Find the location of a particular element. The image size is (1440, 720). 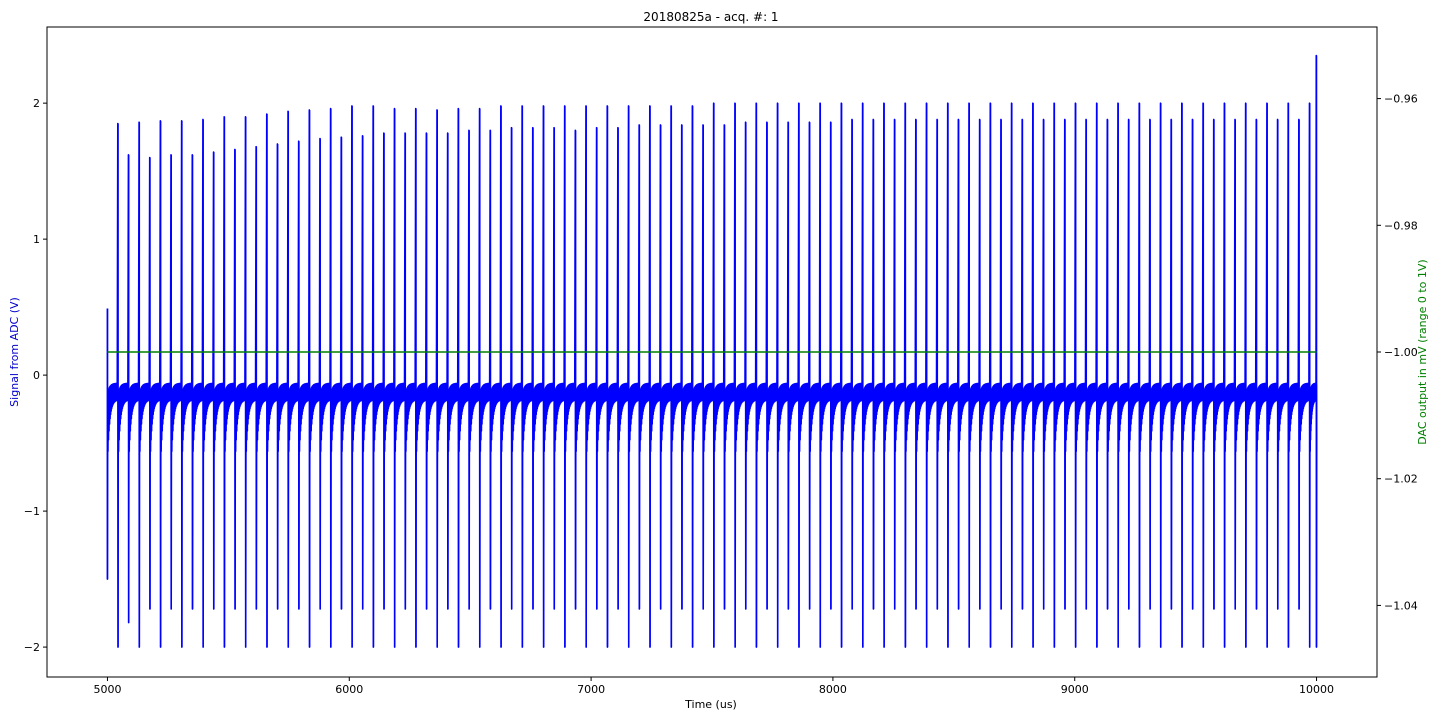

y2-tick-label: −0.98 is located at coordinates (1401, 225).